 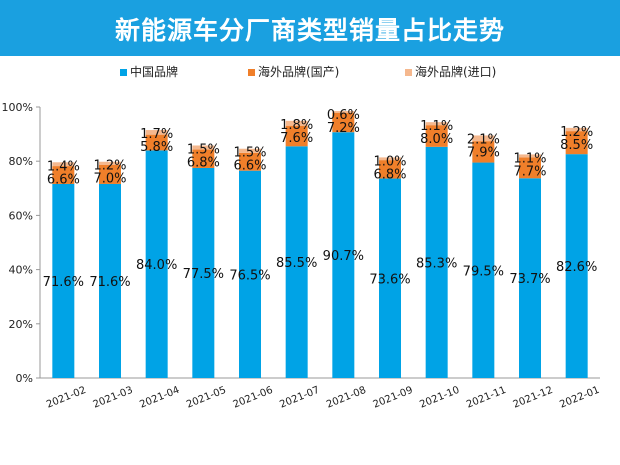 I want to click on x-tick-label: 2022-01, so click(x=579, y=398).